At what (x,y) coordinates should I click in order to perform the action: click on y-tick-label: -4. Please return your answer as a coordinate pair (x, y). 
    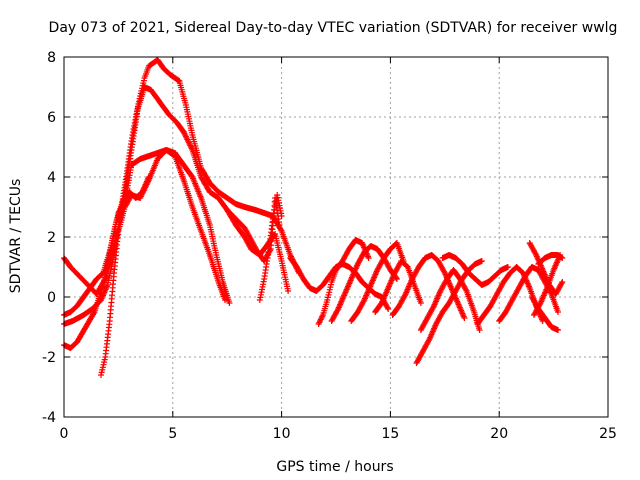
    Looking at the image, I should click on (49, 418).